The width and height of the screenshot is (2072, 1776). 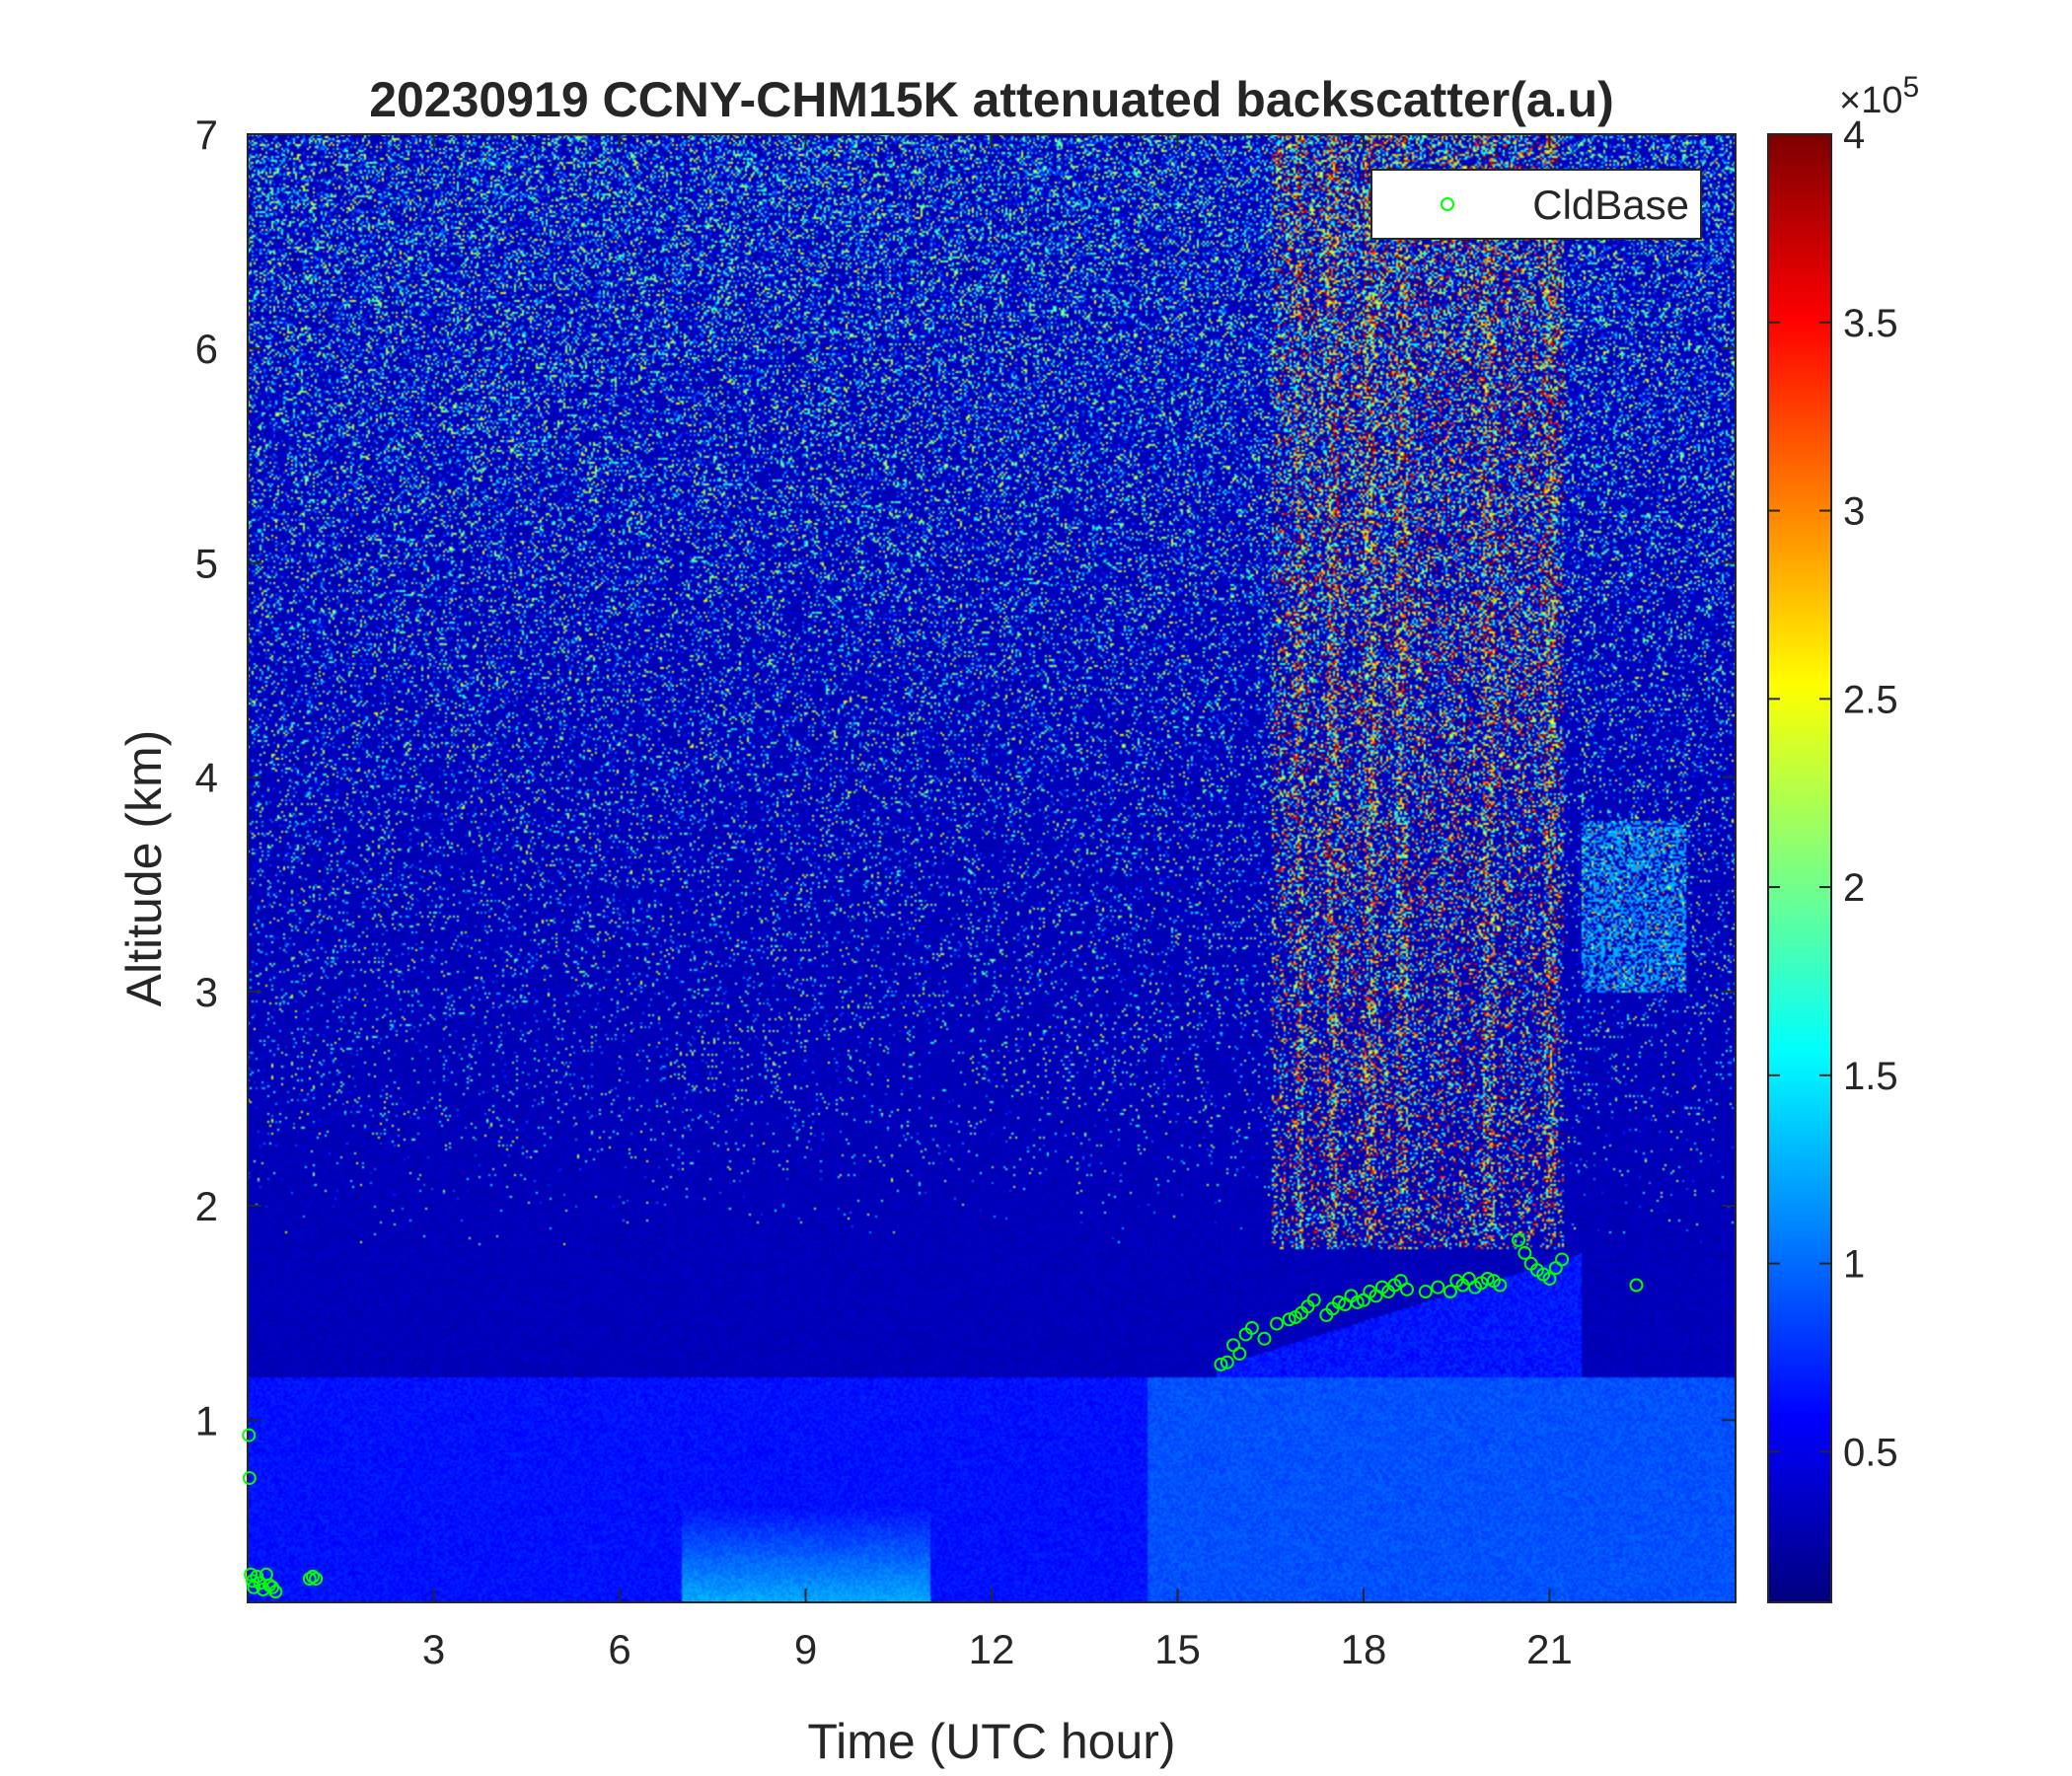 I want to click on colorbar-frame, so click(x=1800, y=868).